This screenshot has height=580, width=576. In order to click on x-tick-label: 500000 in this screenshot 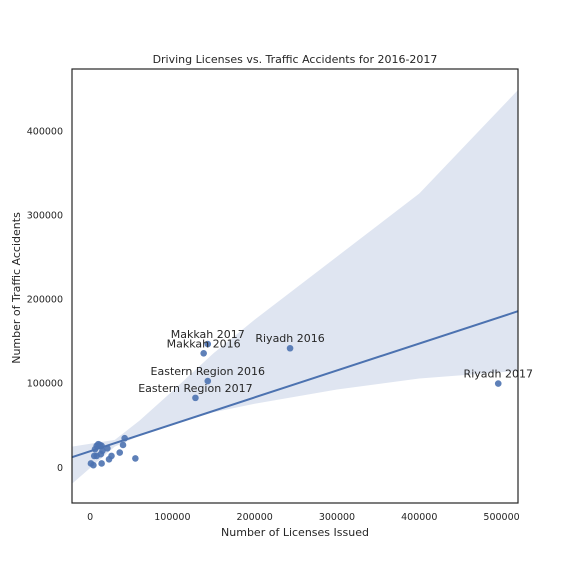, I will do `click(501, 517)`.